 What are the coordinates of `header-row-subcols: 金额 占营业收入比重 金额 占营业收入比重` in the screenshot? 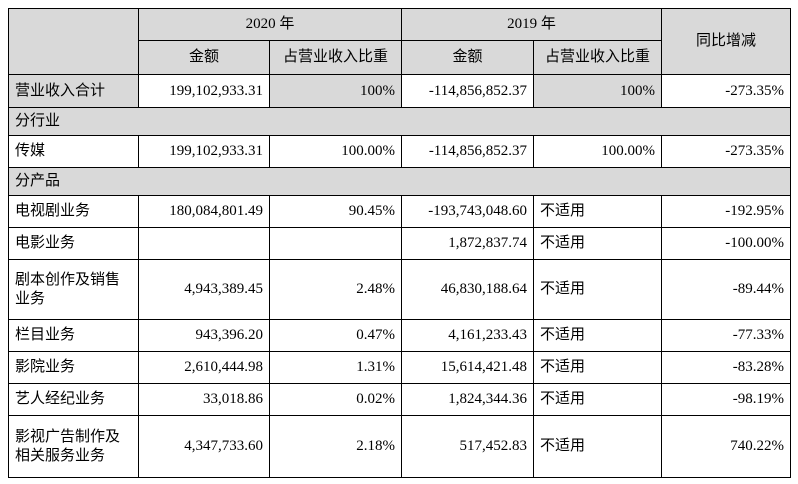 It's located at (400, 57).